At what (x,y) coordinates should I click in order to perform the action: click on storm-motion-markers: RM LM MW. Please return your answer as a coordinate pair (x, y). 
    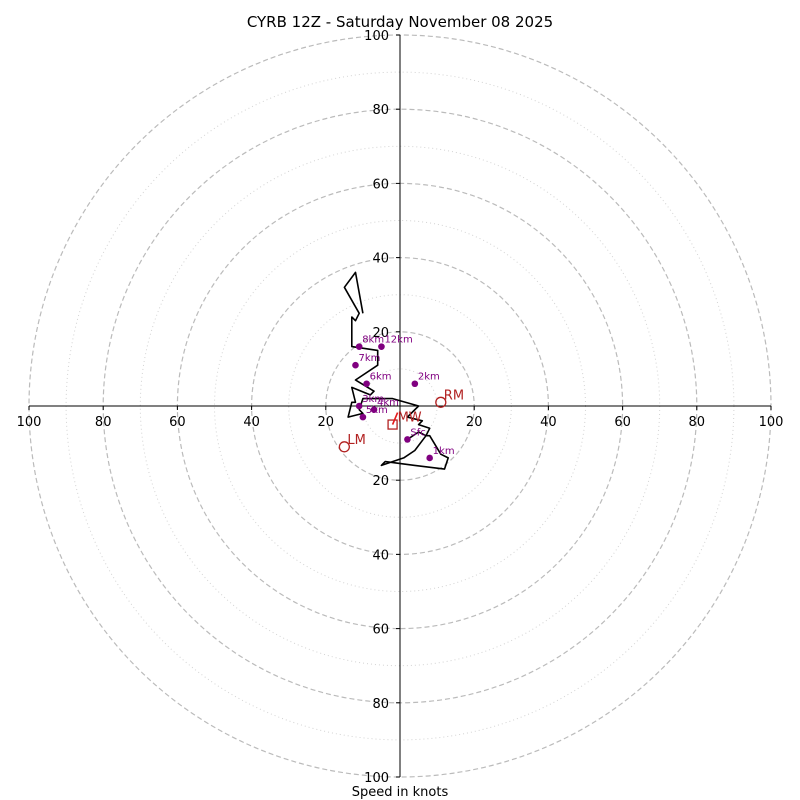
    Looking at the image, I should click on (401, 420).